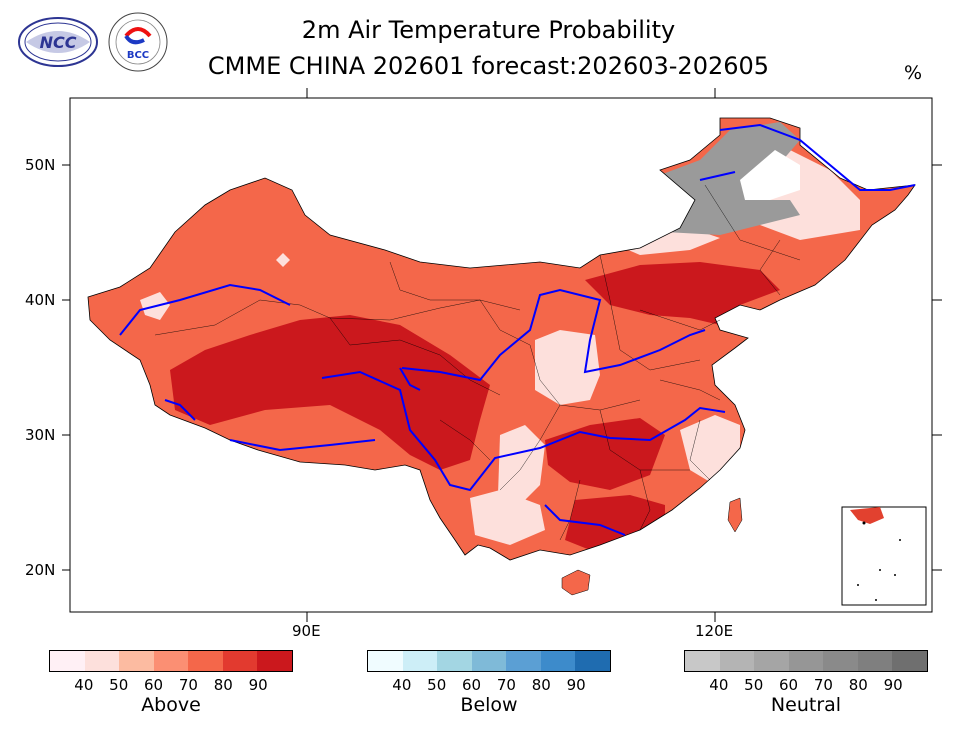 The width and height of the screenshot is (977, 729). What do you see at coordinates (913, 73) in the screenshot?
I see `unit-label: %` at bounding box center [913, 73].